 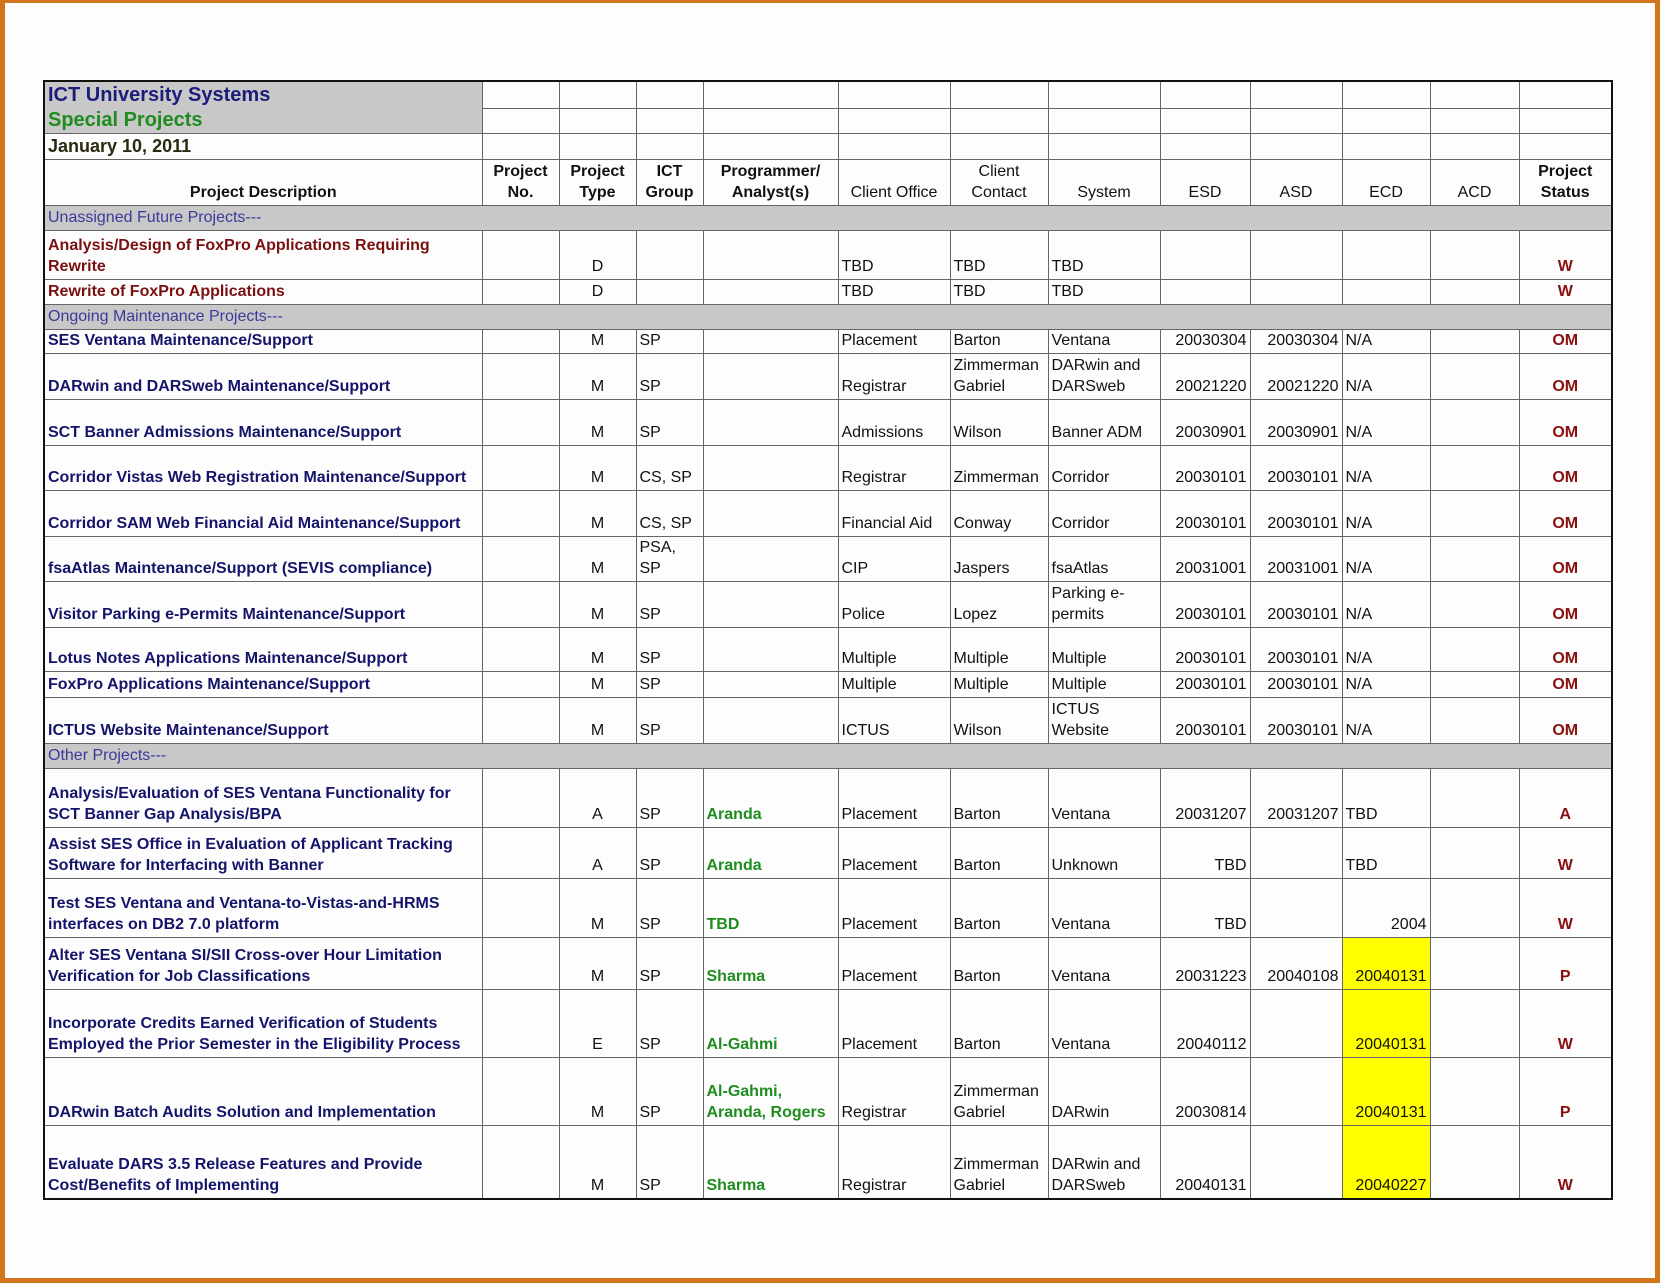 I want to click on cell-status: P, so click(x=1565, y=963).